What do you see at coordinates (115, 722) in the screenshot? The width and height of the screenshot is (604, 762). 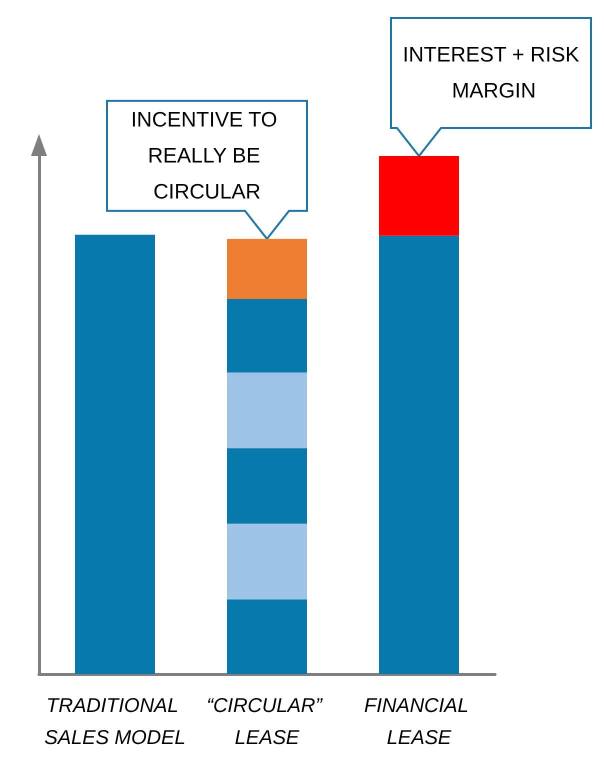 I see `x-tick-label: TRADITIONAL SALES MODEL` at bounding box center [115, 722].